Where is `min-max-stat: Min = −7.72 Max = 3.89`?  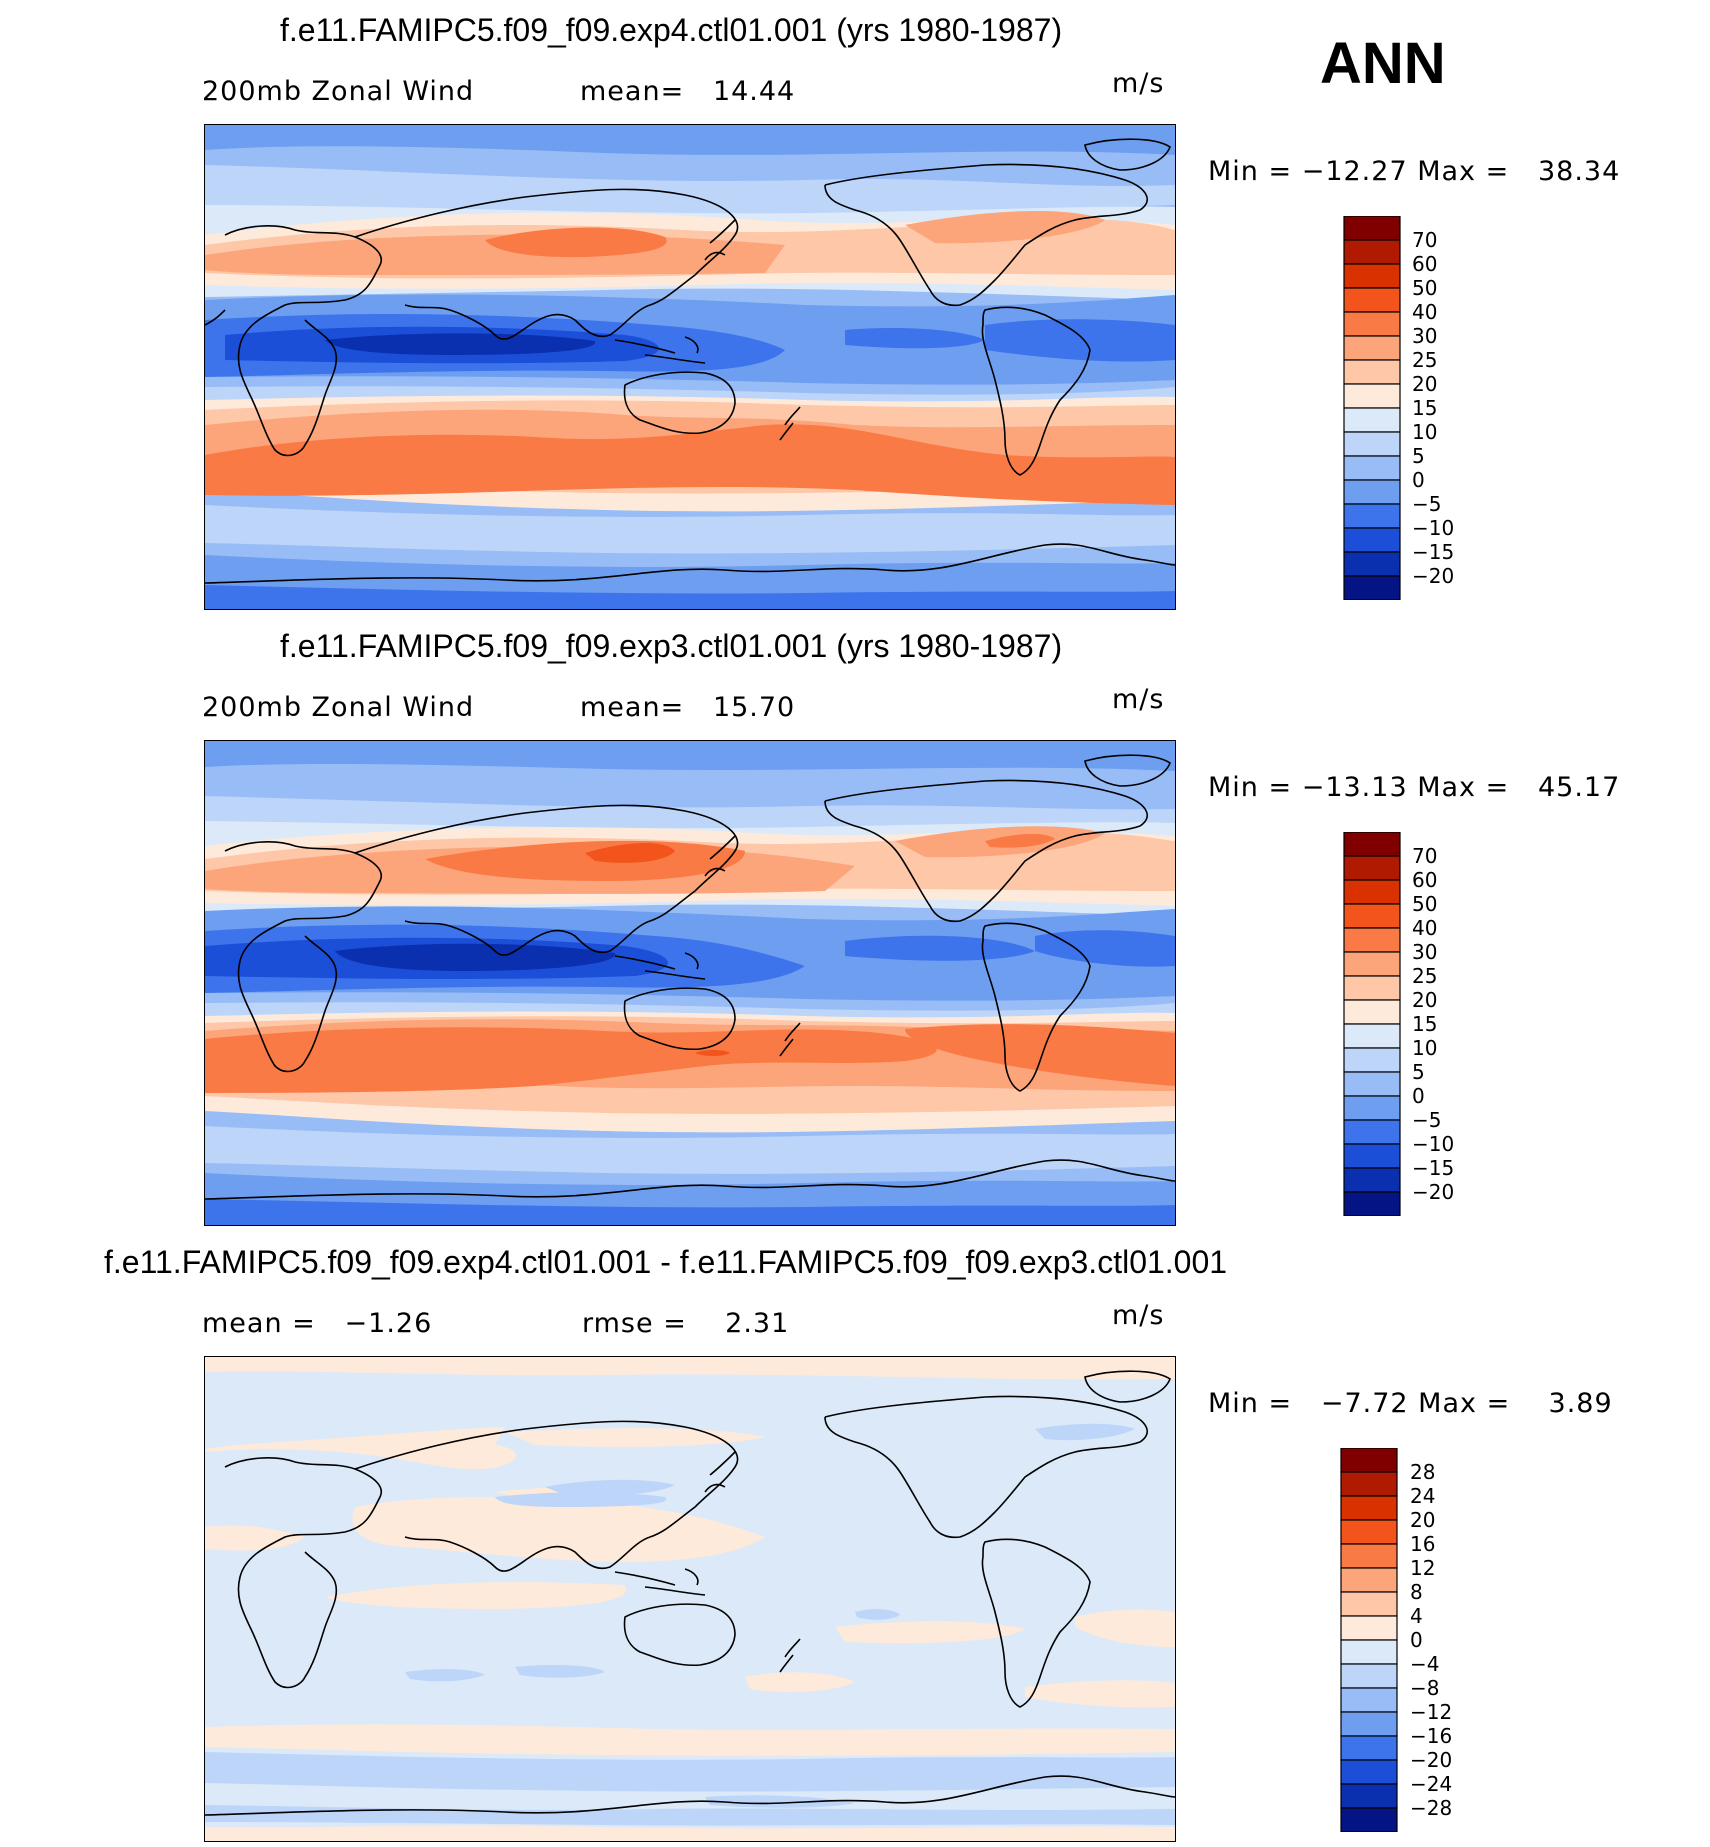 min-max-stat: Min = −7.72 Max = 3.89 is located at coordinates (1410, 1403).